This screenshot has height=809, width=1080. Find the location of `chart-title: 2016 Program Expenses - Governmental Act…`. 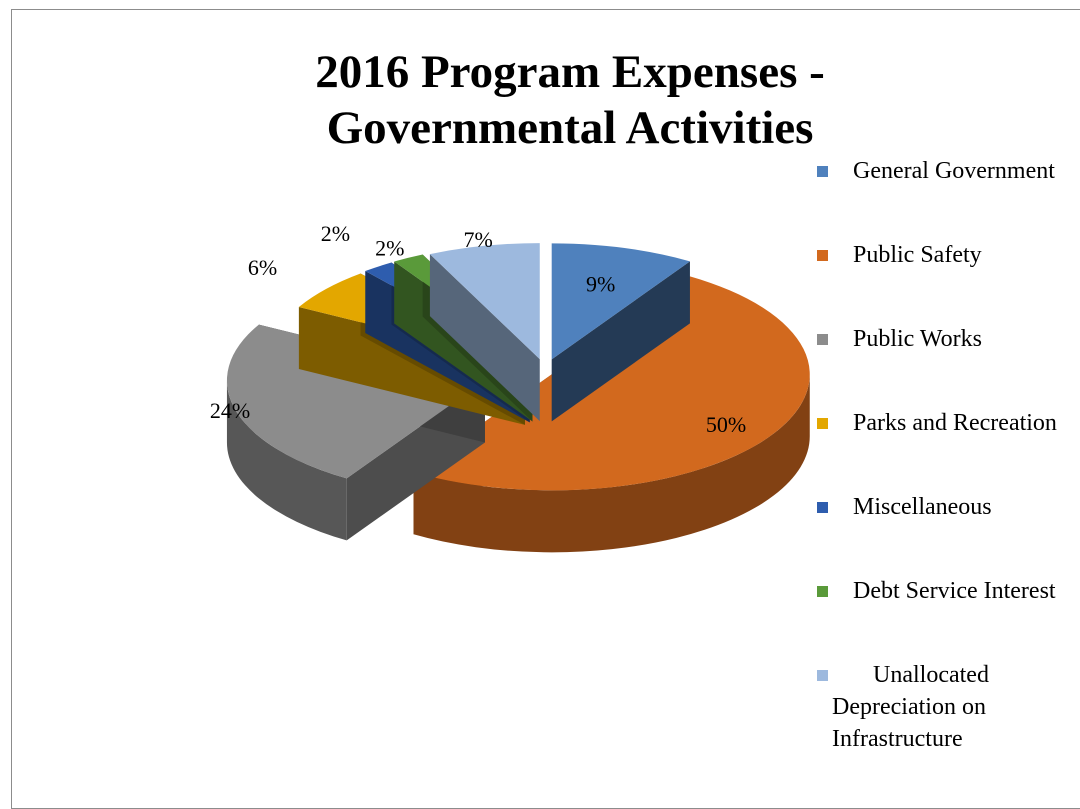

chart-title: 2016 Program Expenses - Governmental Act… is located at coordinates (540, 100).